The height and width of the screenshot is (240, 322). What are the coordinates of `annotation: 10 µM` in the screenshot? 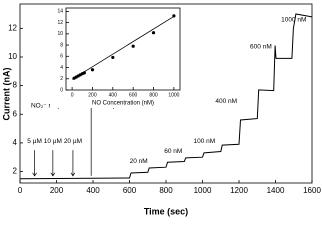 It's located at (53, 141).